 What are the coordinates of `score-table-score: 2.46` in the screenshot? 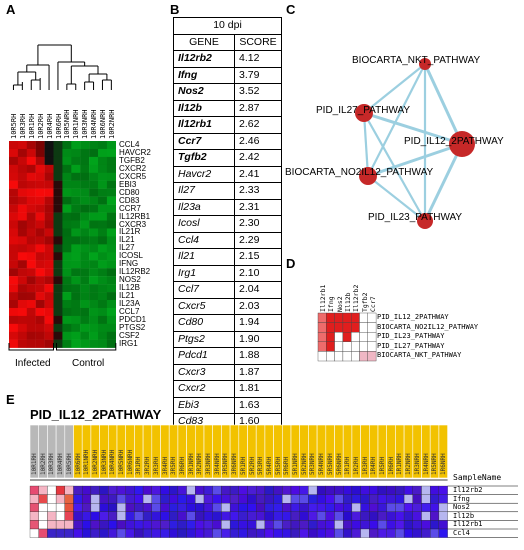 It's located at (258, 141).